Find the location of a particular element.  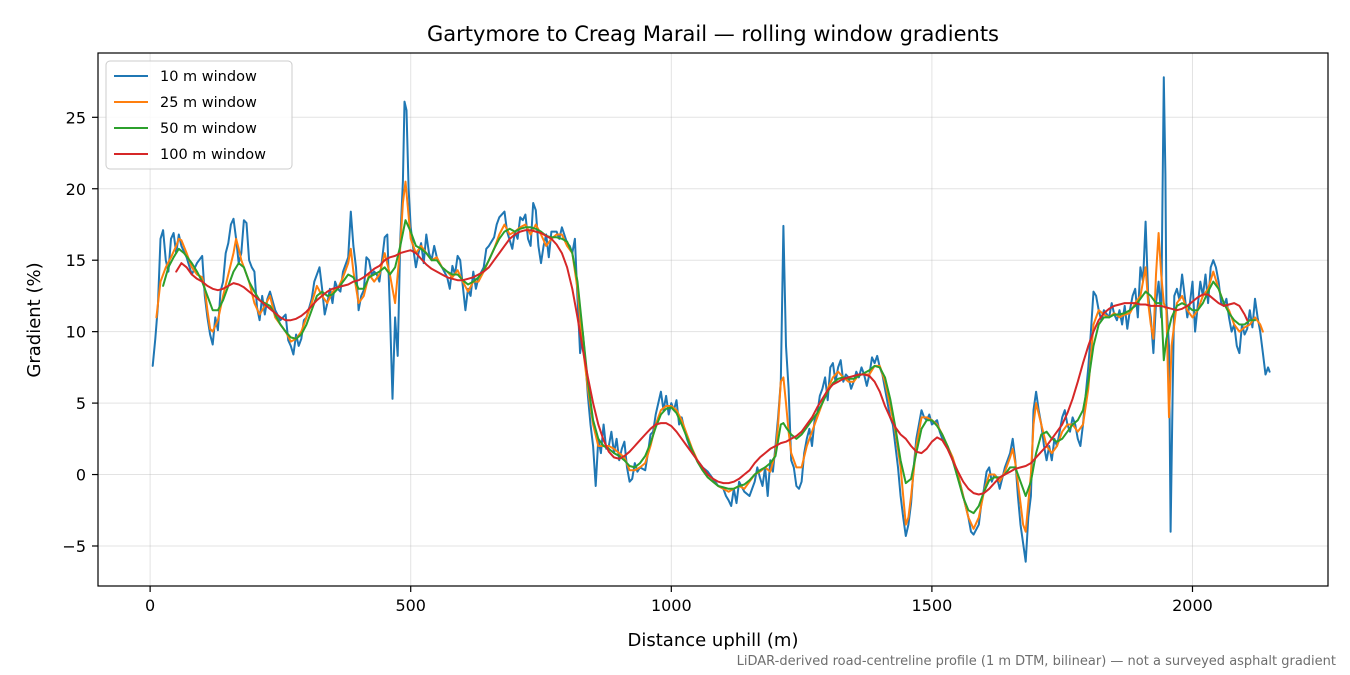

x-axis-title: Distance uphill (m) is located at coordinates (713, 640).